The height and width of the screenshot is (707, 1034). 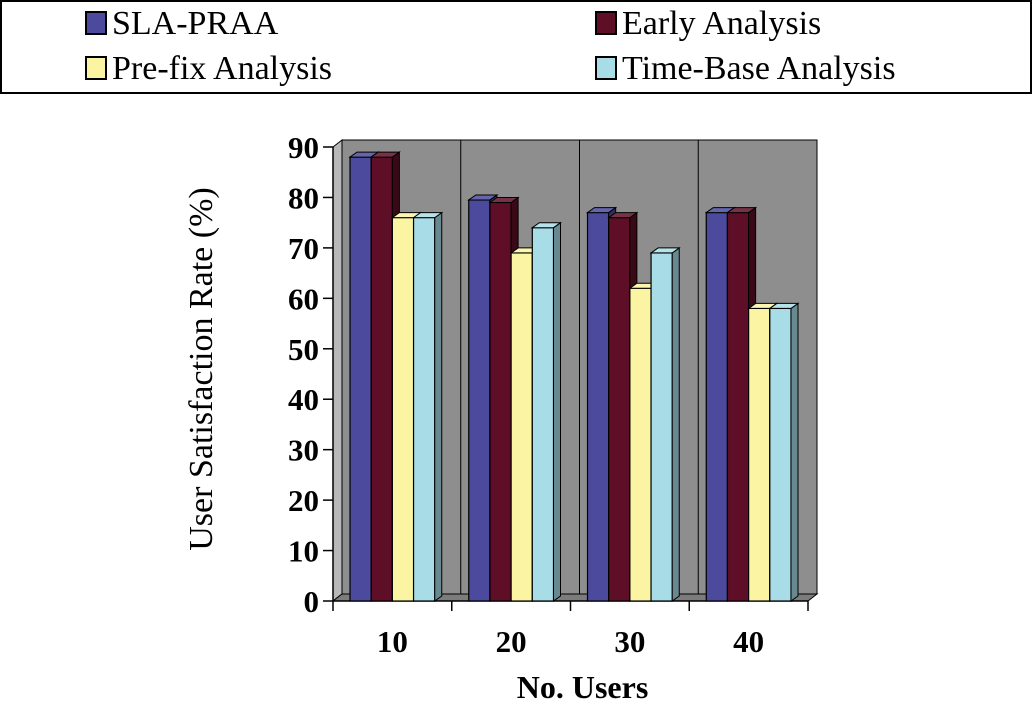 I want to click on legend-label: Pre-fix Analysis, so click(x=222, y=68).